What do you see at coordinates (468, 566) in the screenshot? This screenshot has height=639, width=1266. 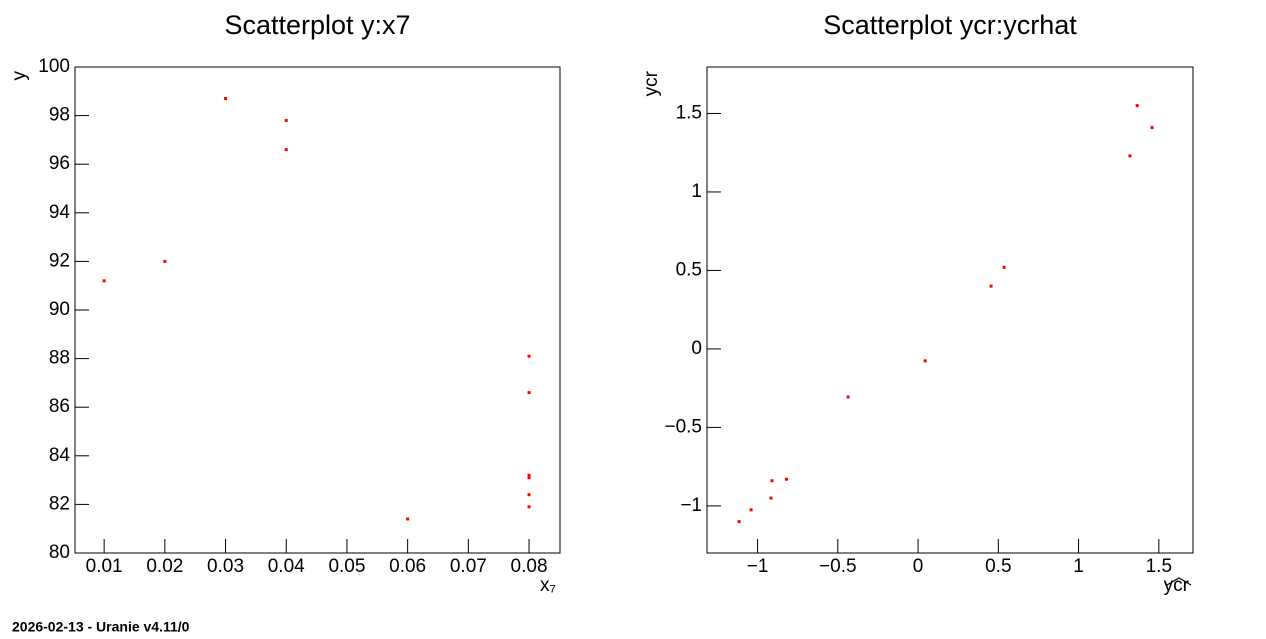 I see `x-tick-label: 0.07` at bounding box center [468, 566].